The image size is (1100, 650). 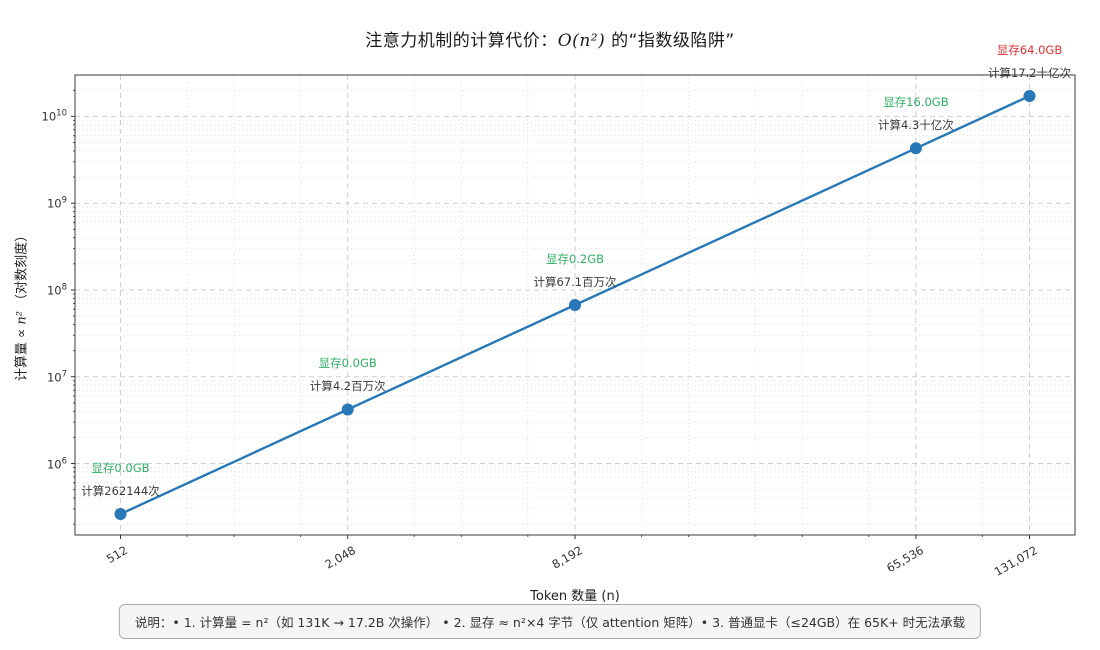 I want to click on chart-title-suffix: 的“指数级陷阱”, so click(x=670, y=41).